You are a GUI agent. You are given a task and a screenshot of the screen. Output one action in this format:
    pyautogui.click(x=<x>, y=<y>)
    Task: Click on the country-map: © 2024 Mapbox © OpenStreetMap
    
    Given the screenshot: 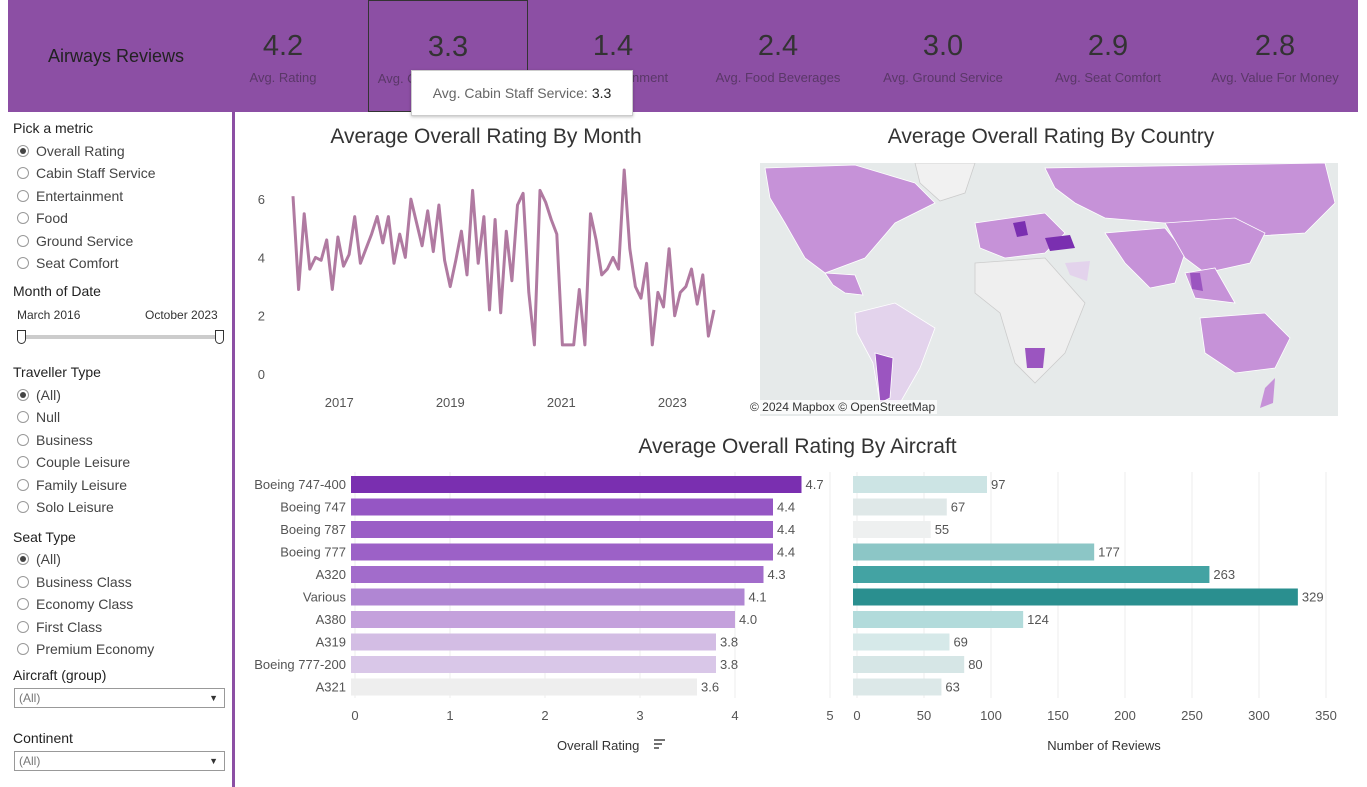 What is the action you would take?
    pyautogui.click(x=1051, y=289)
    